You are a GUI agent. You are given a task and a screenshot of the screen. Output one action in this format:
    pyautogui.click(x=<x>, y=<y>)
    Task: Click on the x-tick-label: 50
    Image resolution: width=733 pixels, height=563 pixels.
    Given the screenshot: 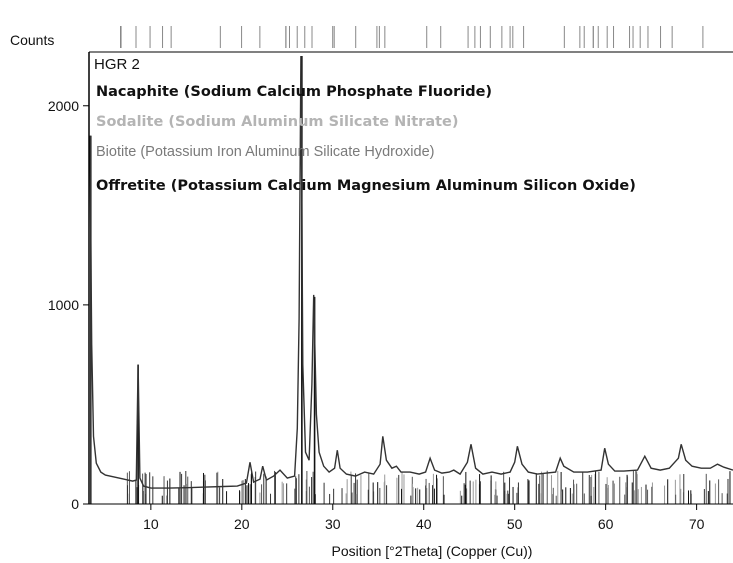 What is the action you would take?
    pyautogui.click(x=515, y=524)
    